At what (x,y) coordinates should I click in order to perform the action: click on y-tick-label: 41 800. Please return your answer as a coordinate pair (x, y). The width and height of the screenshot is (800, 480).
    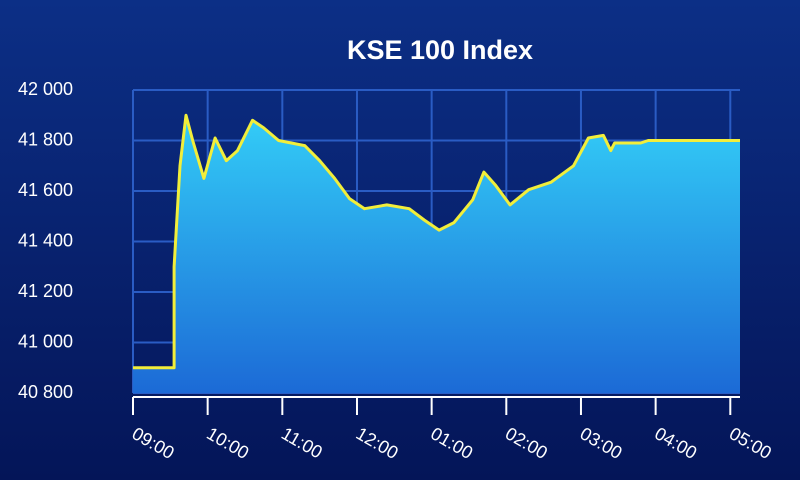
    Looking at the image, I should click on (45, 139).